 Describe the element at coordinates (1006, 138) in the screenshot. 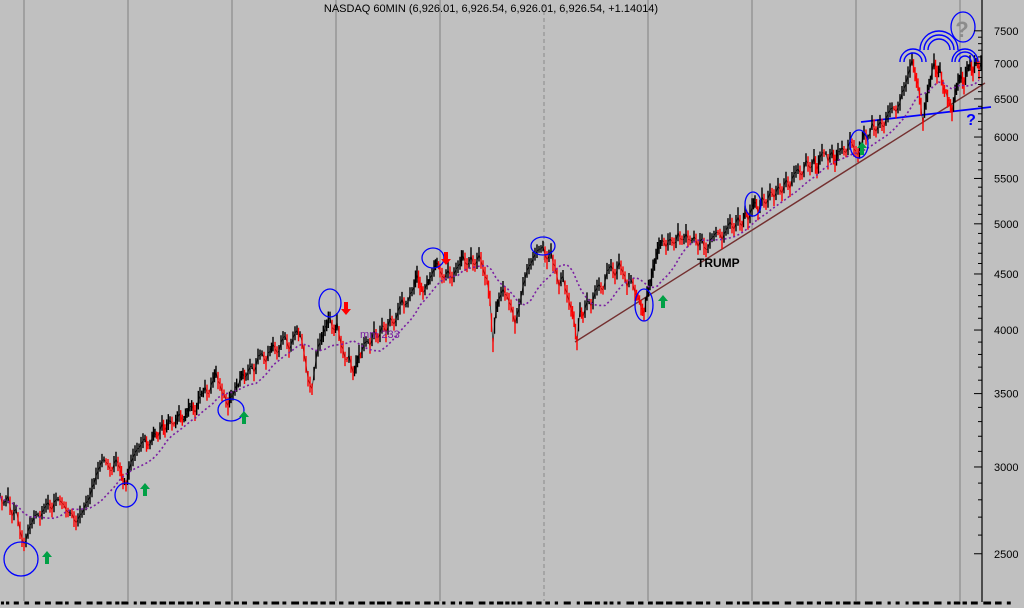

I see `y-axis-label: 6000` at that location.